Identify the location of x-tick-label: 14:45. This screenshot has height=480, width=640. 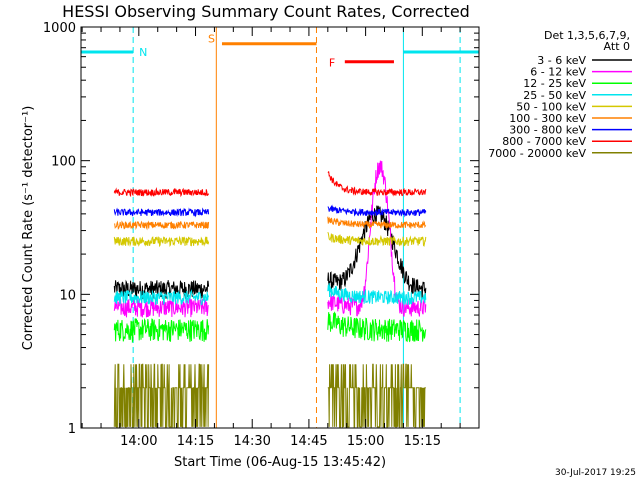
(308, 441).